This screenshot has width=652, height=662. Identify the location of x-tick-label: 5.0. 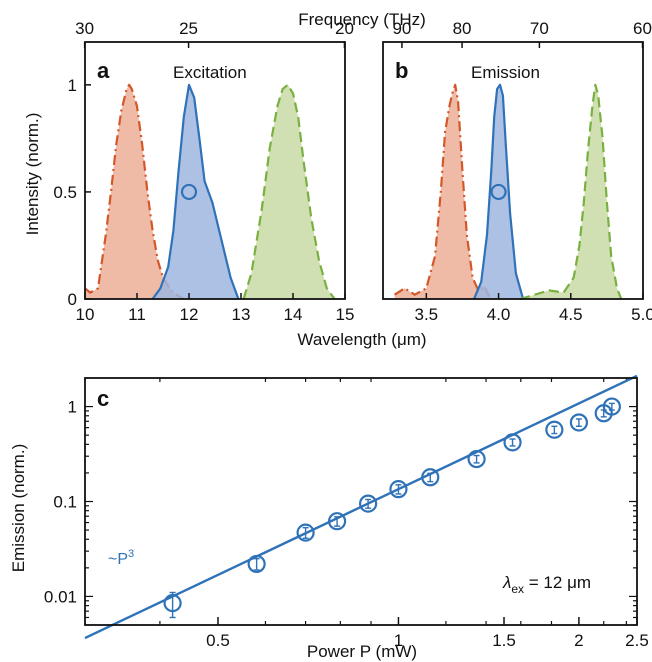
(641, 314).